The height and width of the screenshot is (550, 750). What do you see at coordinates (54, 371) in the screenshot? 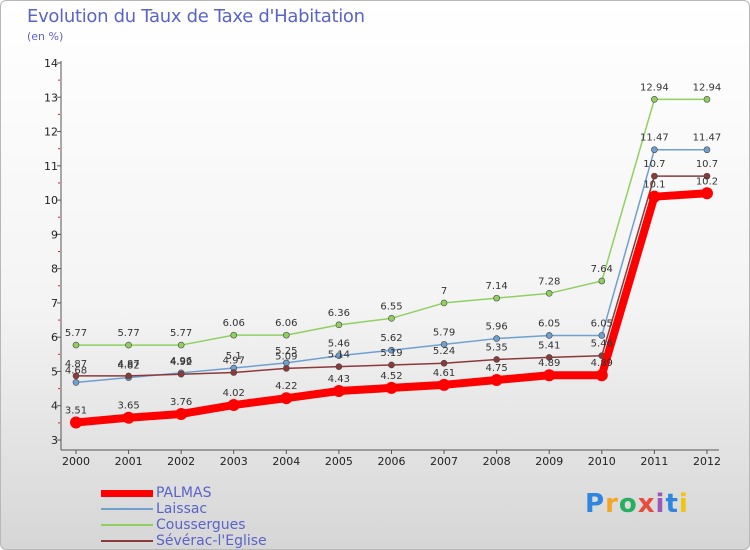
I see `y-tick-label: 5` at bounding box center [54, 371].